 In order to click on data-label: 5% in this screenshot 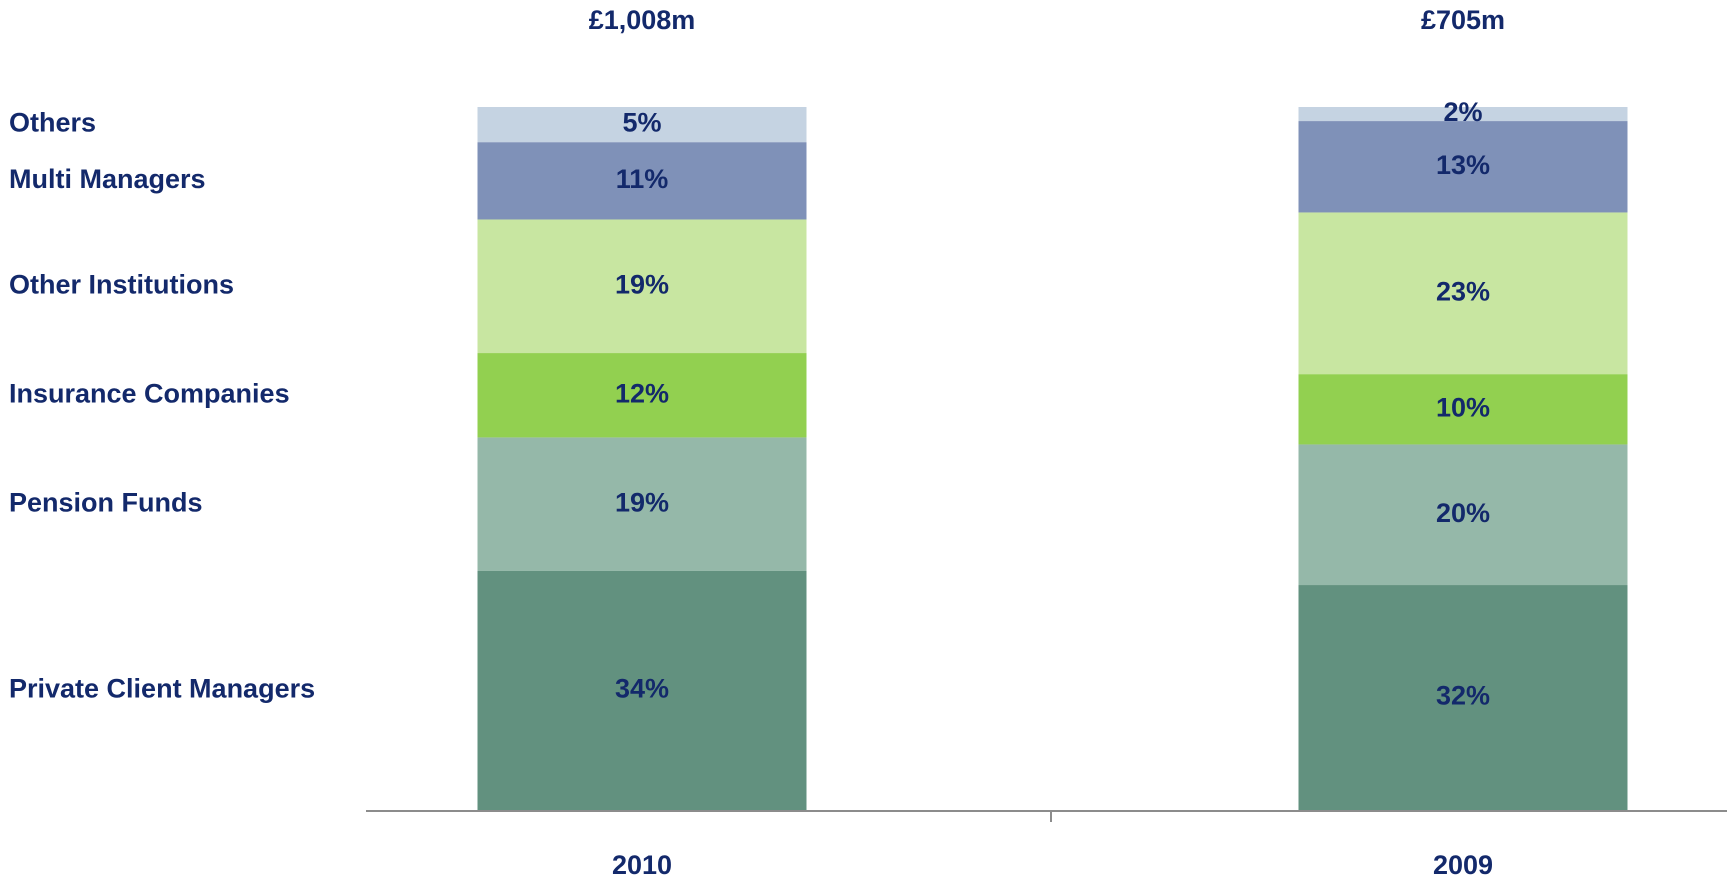, I will do `click(641, 123)`.